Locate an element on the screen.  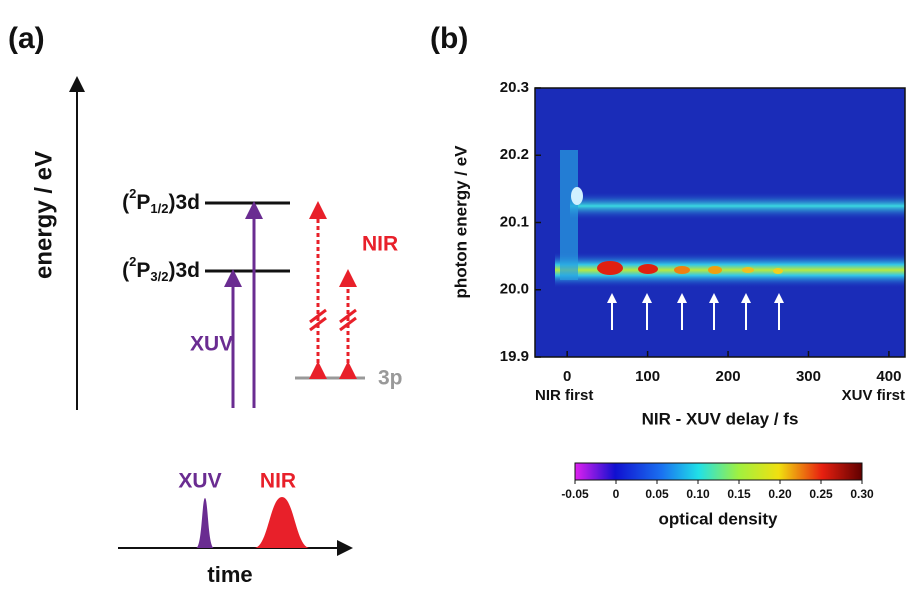
colorbar-tick-label: 0.05 is located at coordinates (657, 494).